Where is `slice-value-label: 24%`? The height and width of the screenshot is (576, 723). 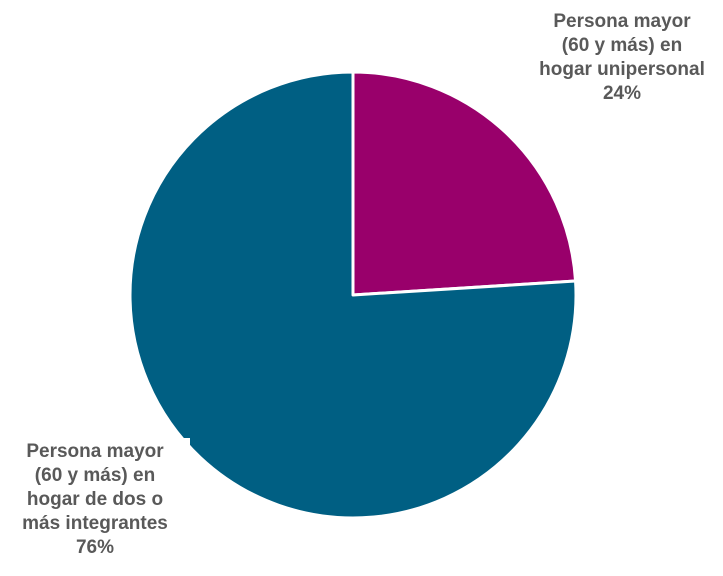
slice-value-label: 24% is located at coordinates (622, 93).